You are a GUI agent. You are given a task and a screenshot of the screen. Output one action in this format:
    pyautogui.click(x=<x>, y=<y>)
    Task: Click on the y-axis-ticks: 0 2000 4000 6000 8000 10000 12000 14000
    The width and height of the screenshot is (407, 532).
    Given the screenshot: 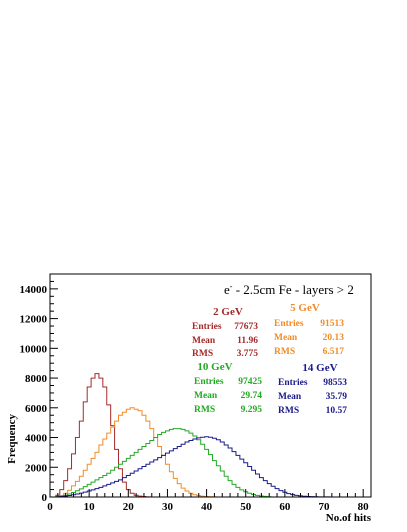 What is the action you would take?
    pyautogui.click(x=39, y=388)
    